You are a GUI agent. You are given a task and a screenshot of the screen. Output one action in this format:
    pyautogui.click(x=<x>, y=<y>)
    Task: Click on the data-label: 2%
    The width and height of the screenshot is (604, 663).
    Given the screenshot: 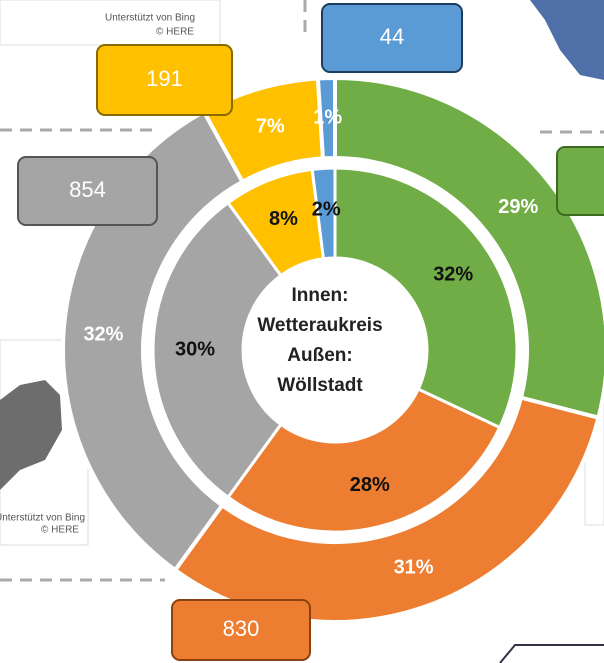 What is the action you would take?
    pyautogui.click(x=326, y=210)
    